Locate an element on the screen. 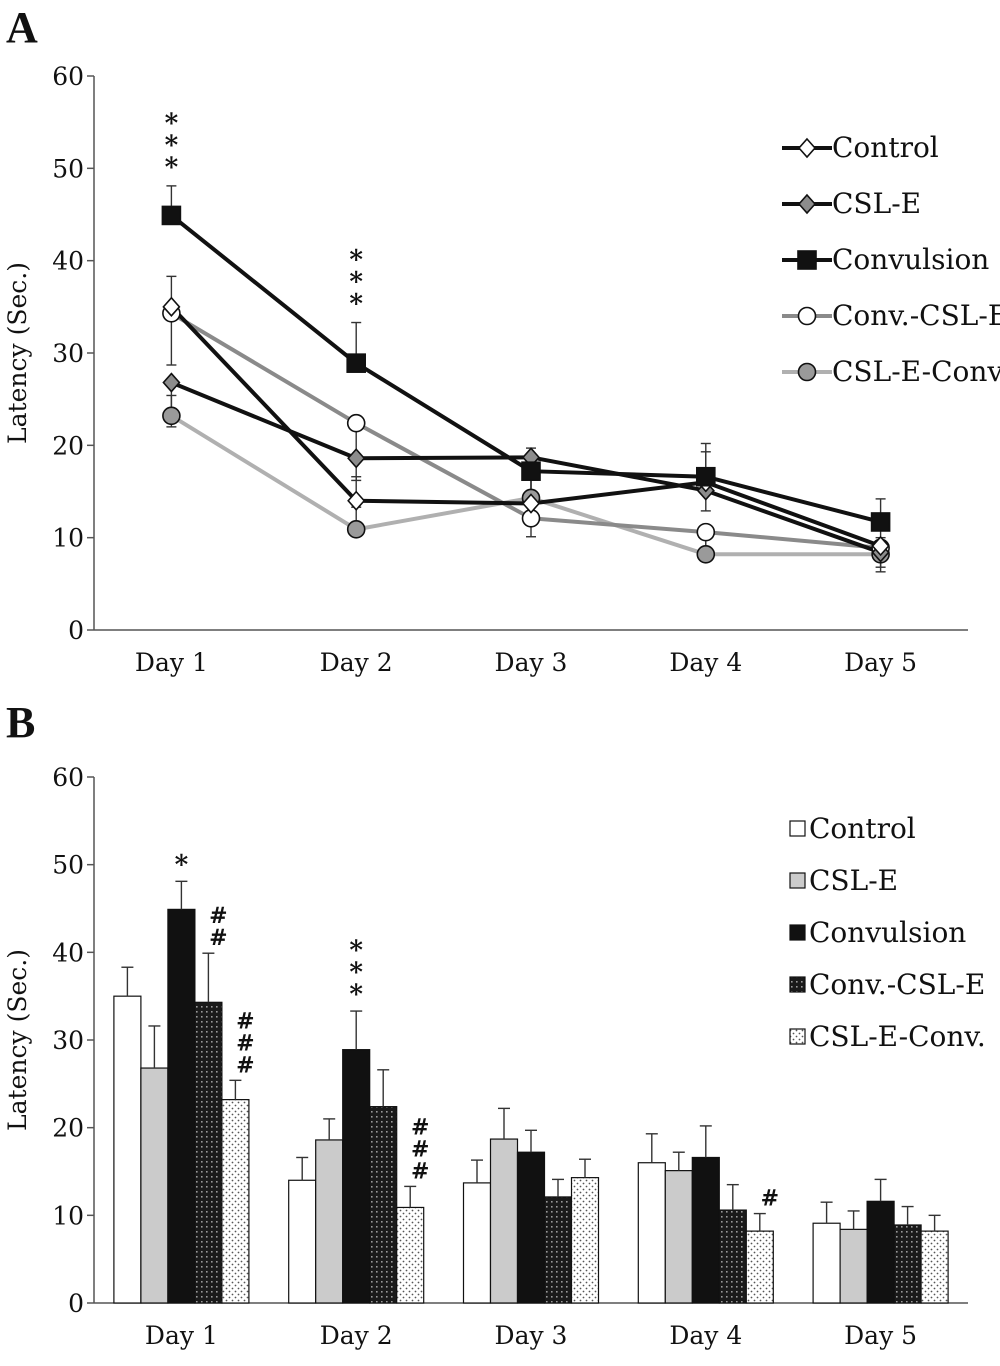  legend-marker-control is located at coordinates (807, 148).